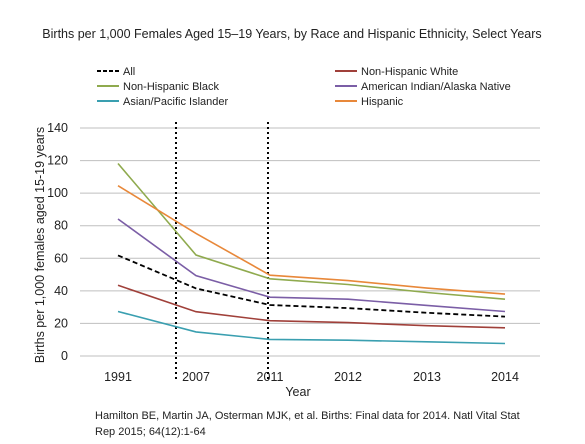 The image size is (585, 444). Describe the element at coordinates (129, 72) in the screenshot. I see `legend-label: All` at that location.